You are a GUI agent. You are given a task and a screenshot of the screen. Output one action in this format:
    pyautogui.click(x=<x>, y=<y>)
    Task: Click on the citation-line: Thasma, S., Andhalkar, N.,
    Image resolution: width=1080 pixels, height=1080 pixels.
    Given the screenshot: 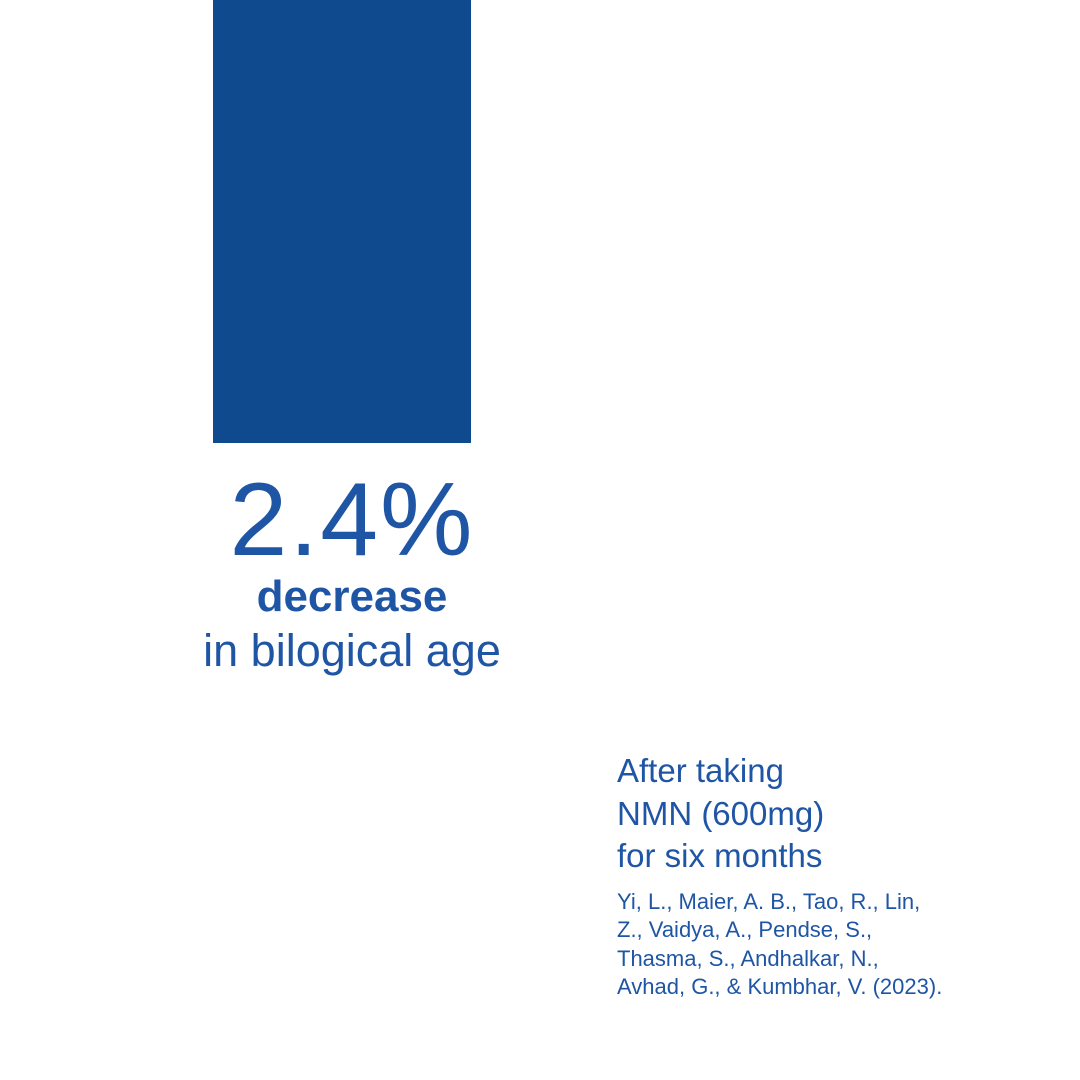 What is the action you would take?
    pyautogui.click(x=748, y=958)
    